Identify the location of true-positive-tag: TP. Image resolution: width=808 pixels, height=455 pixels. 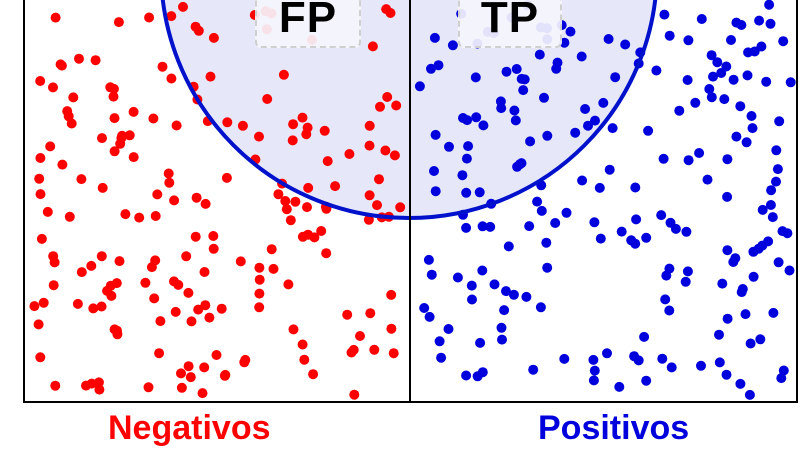
(510, 24).